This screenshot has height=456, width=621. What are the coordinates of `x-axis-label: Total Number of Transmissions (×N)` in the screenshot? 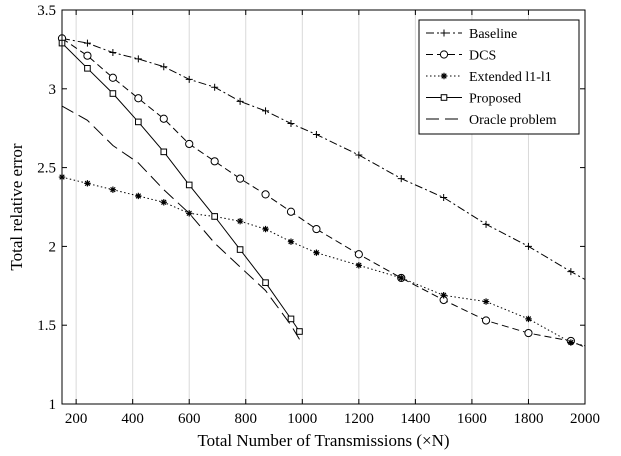 It's located at (323, 440).